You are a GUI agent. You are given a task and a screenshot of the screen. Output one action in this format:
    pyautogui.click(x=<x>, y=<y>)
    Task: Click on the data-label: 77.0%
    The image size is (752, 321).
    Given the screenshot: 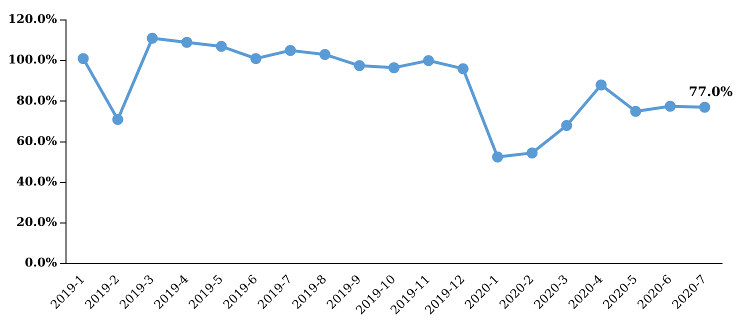 What is the action you would take?
    pyautogui.click(x=711, y=92)
    